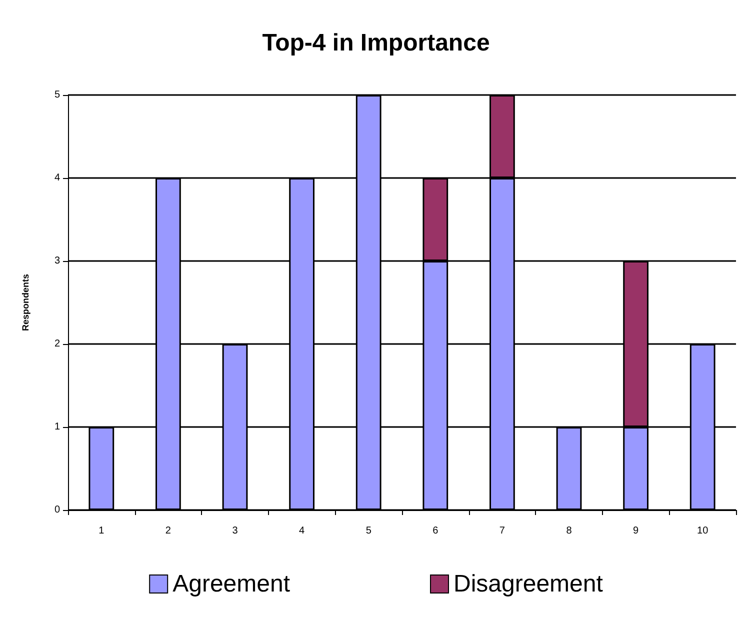 The image size is (752, 619). What do you see at coordinates (703, 531) in the screenshot?
I see `x-tick-label: 10` at bounding box center [703, 531].